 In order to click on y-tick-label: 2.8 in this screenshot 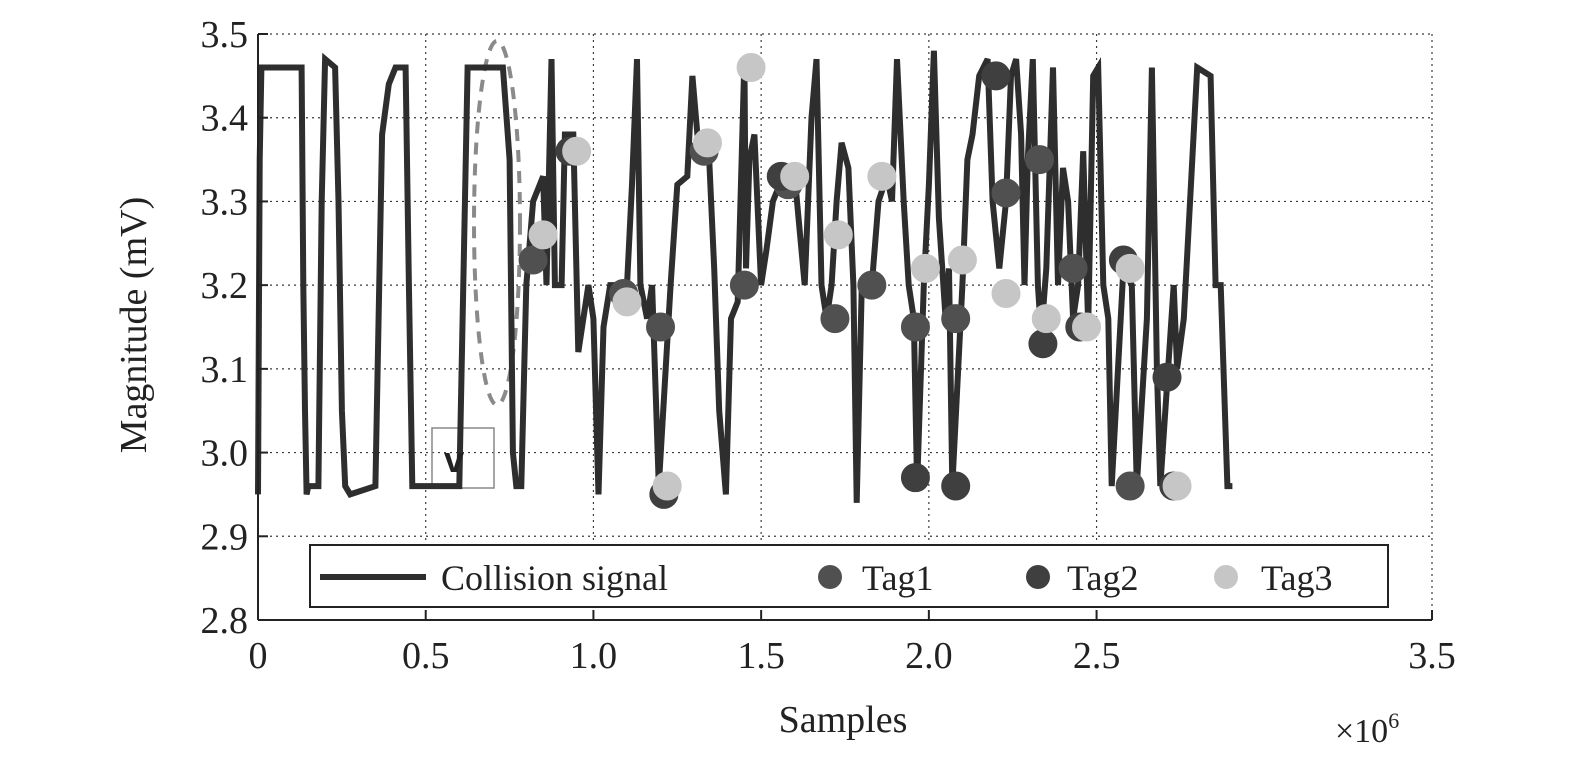, I will do `click(225, 621)`.